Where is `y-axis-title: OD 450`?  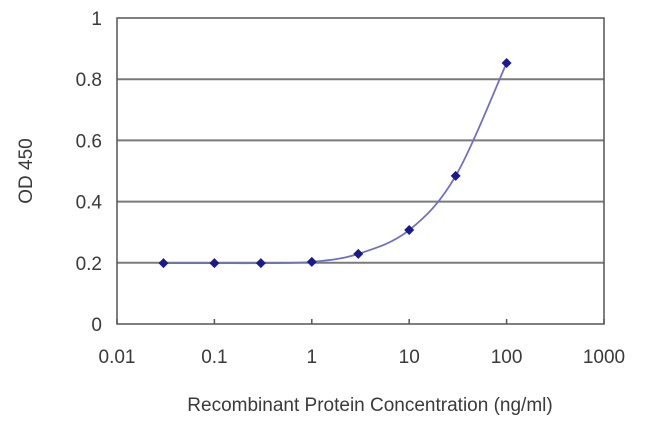 y-axis-title: OD 450 is located at coordinates (26, 170).